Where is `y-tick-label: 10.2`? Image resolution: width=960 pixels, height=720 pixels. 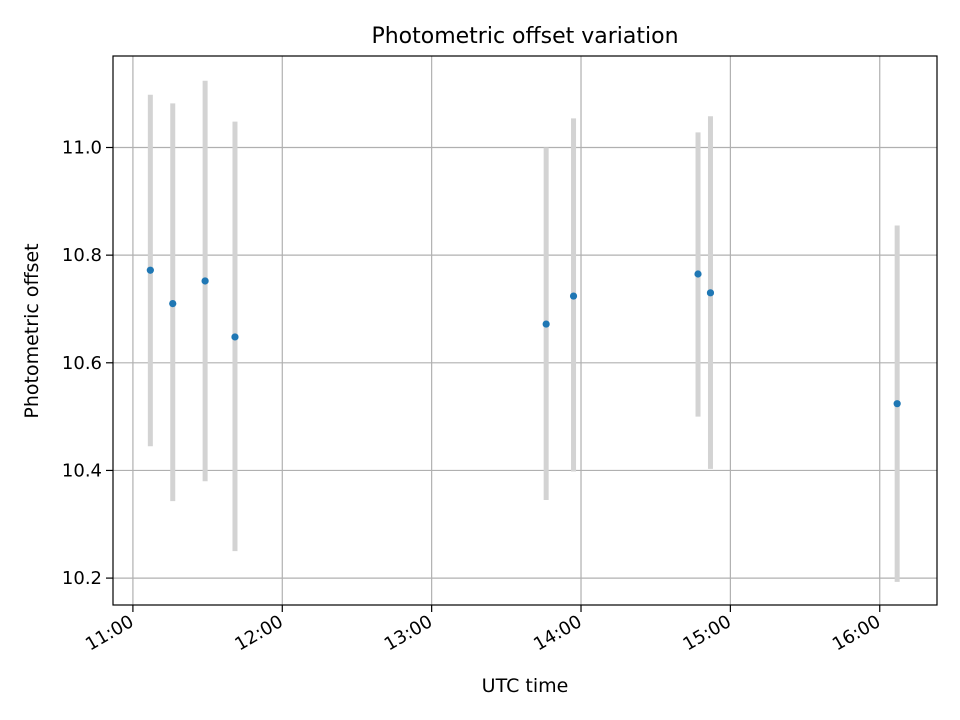
y-tick-label: 10.2 is located at coordinates (82, 578).